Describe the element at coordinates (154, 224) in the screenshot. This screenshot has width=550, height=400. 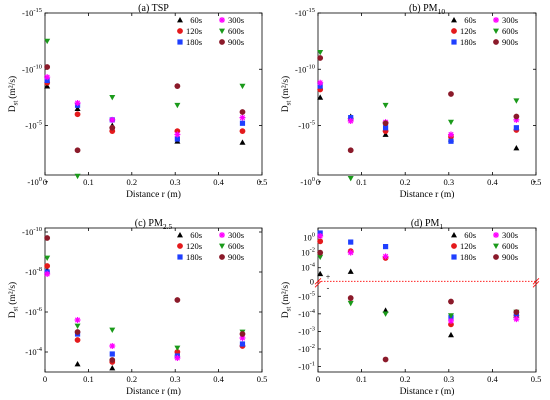
I see `chart-title: (c) PM2.5` at that location.